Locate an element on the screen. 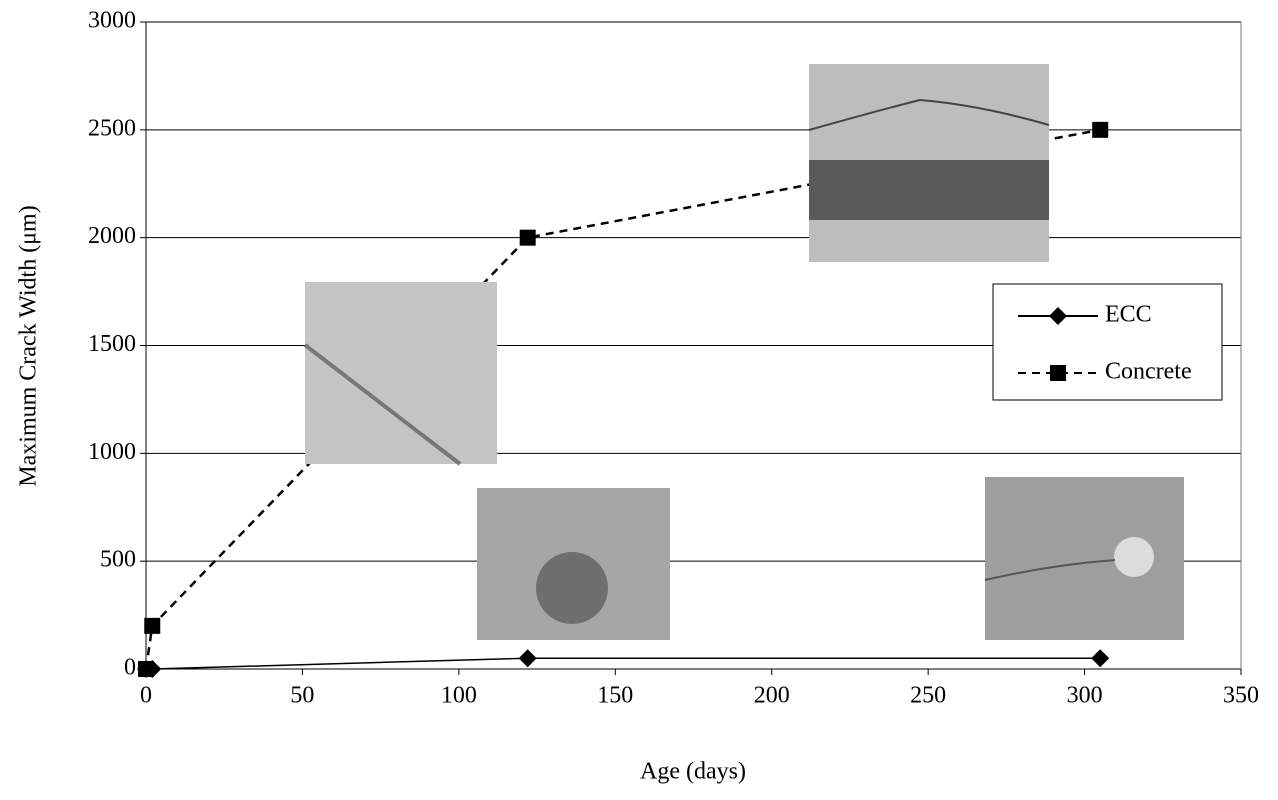  y-tick-label: 2500 is located at coordinates (112, 128).